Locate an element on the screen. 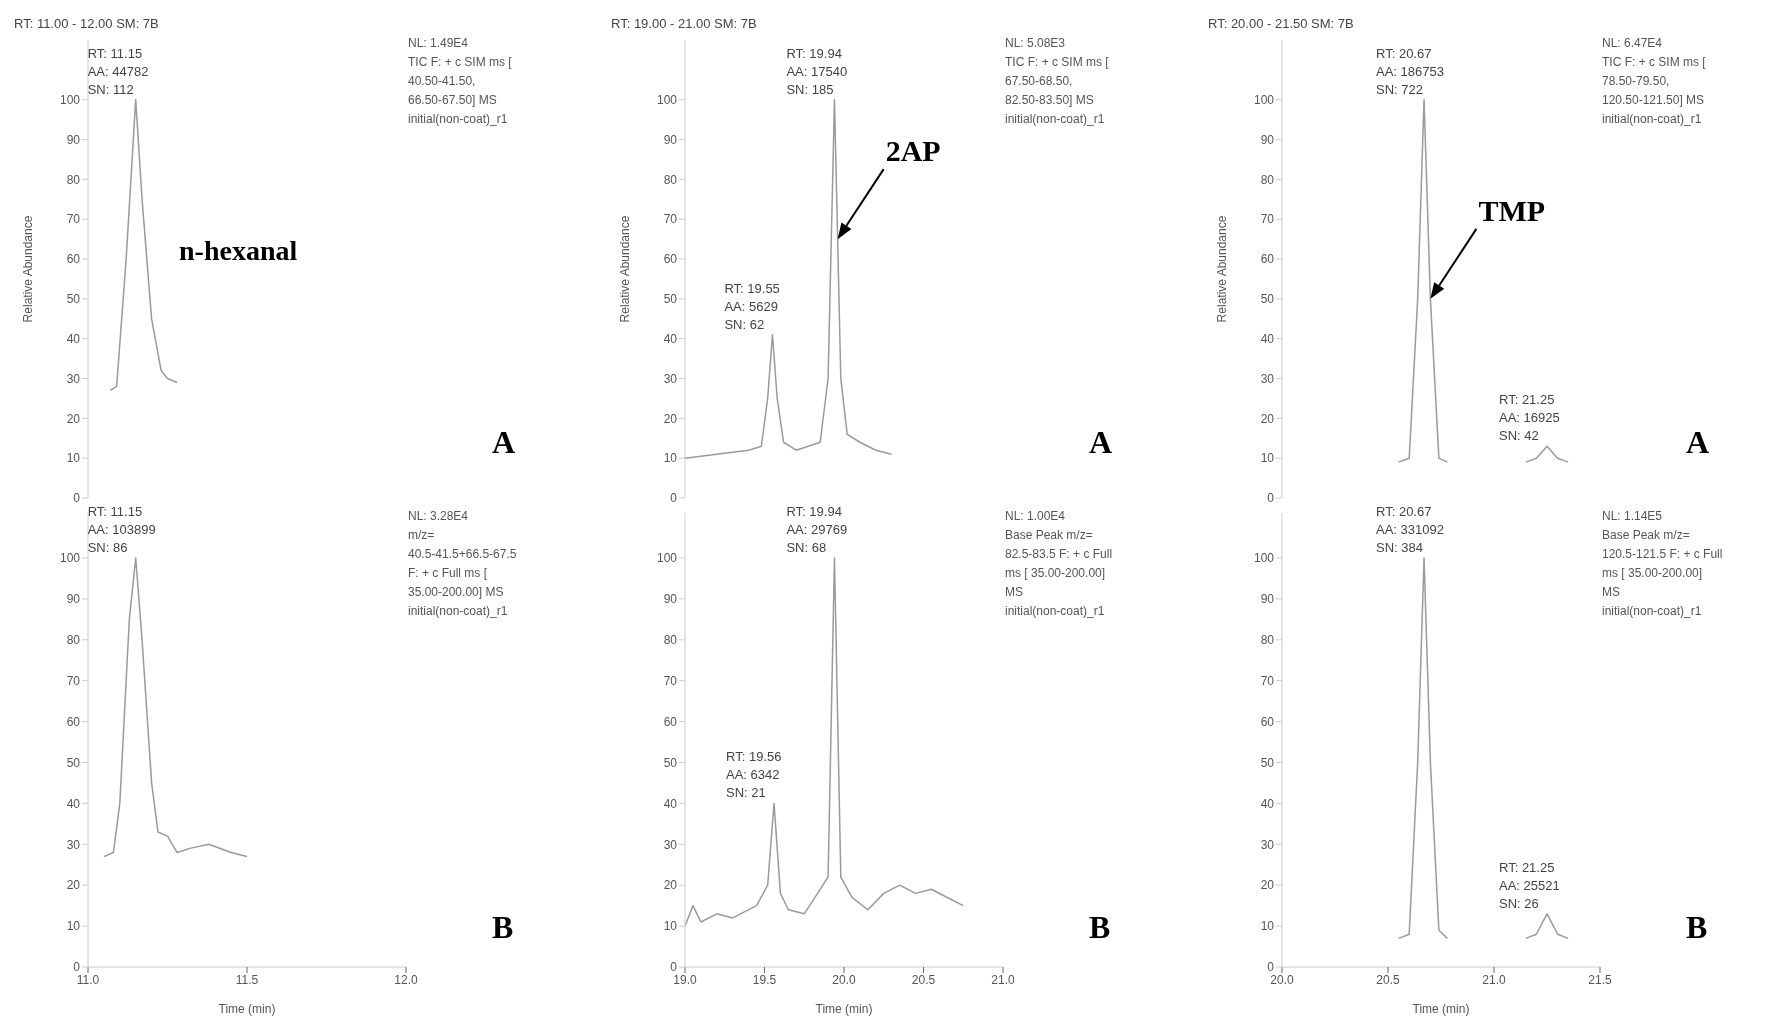  chart-title: RT: 20.00 - 21.50 SM: 7B is located at coordinates (1281, 23).